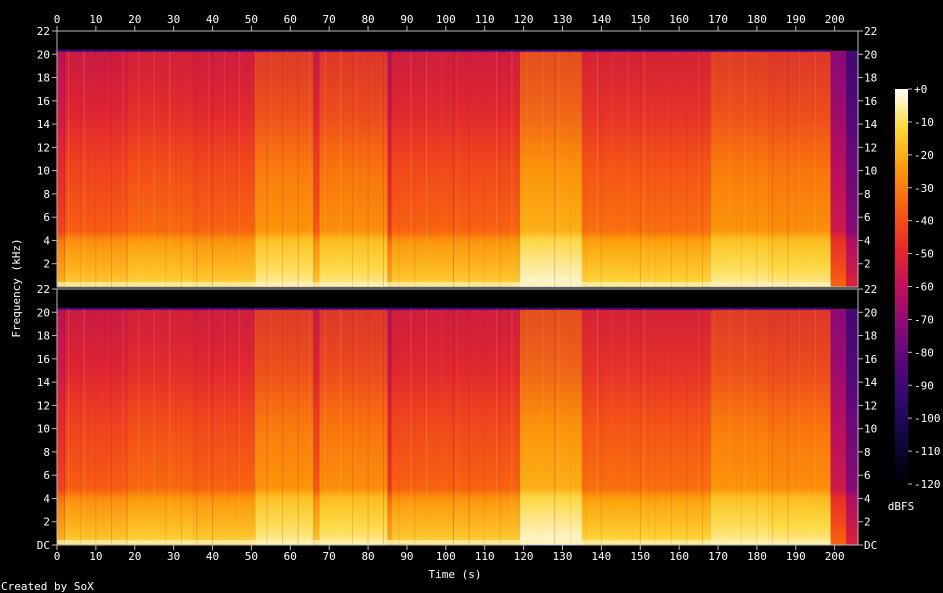 The height and width of the screenshot is (593, 943). Describe the element at coordinates (524, 556) in the screenshot. I see `x-tick-label-bottom: 120` at that location.